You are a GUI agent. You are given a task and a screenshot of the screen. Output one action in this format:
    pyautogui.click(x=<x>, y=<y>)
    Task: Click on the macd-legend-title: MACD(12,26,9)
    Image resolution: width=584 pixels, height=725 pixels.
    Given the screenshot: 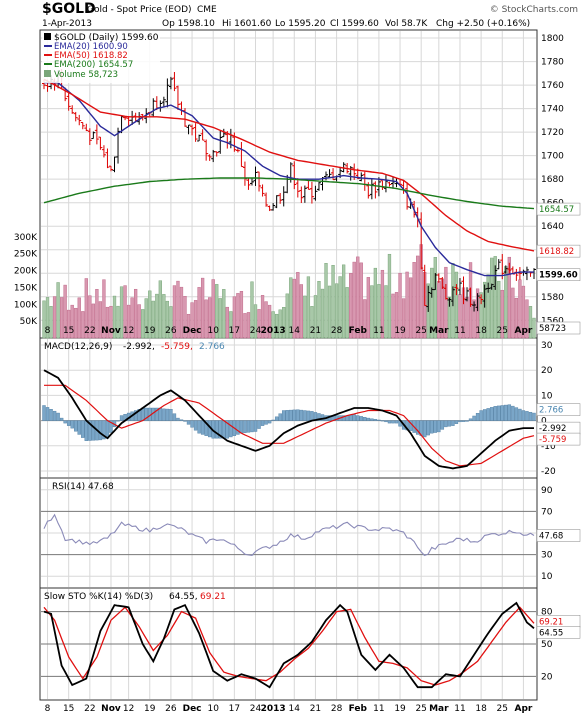 What is the action you would take?
    pyautogui.click(x=78, y=347)
    